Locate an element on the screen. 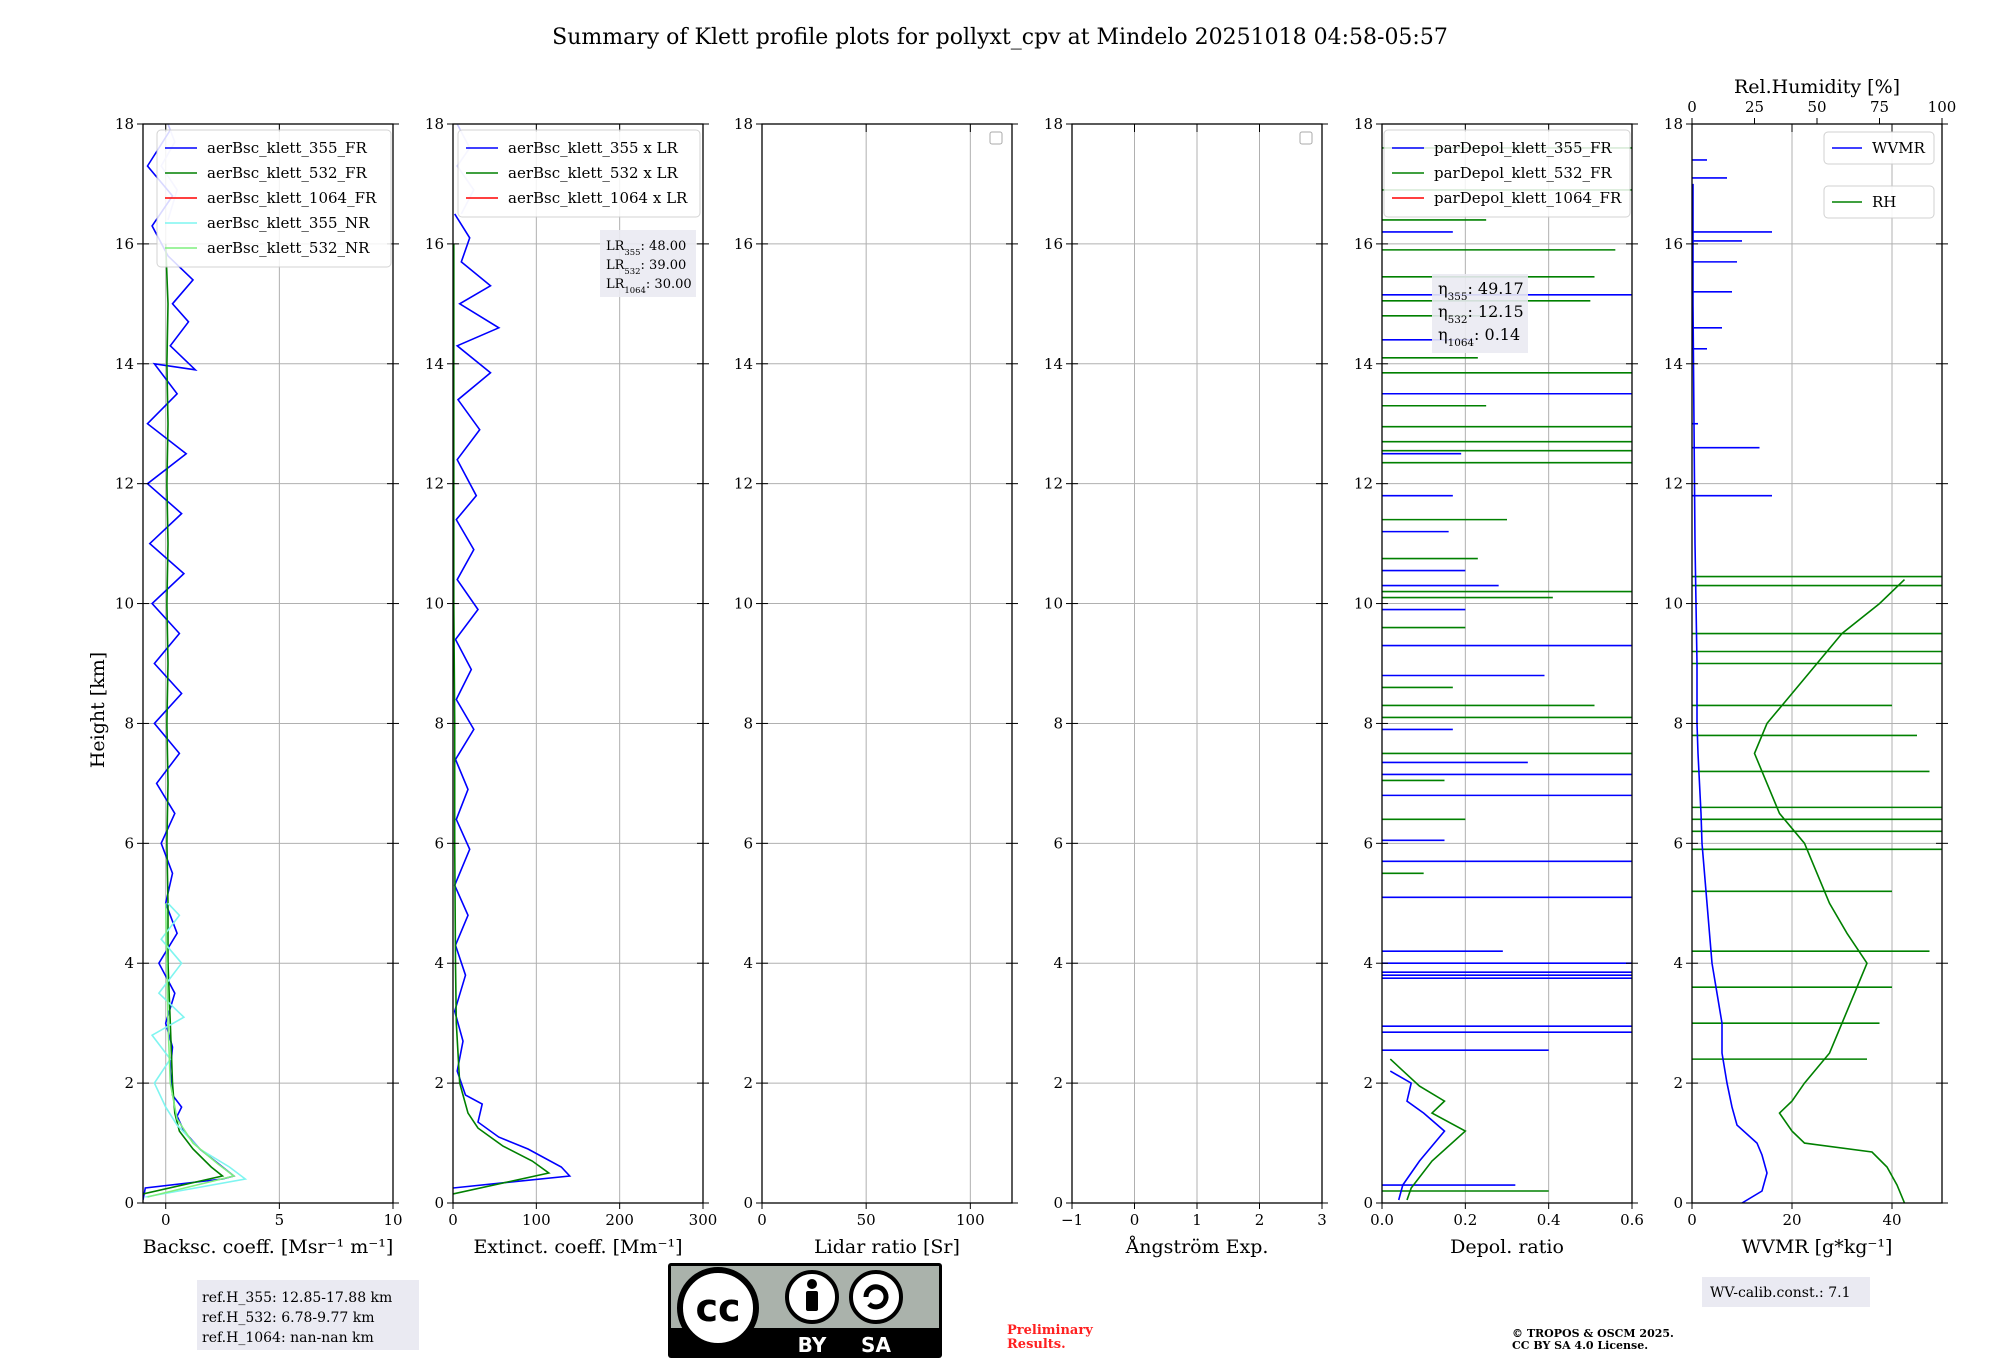 The height and width of the screenshot is (1364, 2000). lr-line: LR355: 48.00 is located at coordinates (646, 248).